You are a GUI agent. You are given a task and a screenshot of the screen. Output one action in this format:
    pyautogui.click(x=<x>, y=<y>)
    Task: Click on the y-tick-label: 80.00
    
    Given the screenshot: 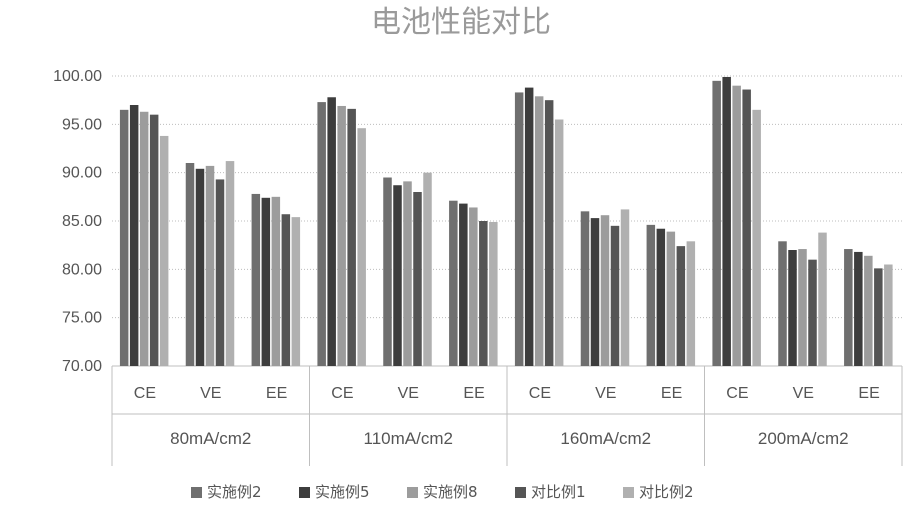 What is the action you would take?
    pyautogui.click(x=82, y=269)
    